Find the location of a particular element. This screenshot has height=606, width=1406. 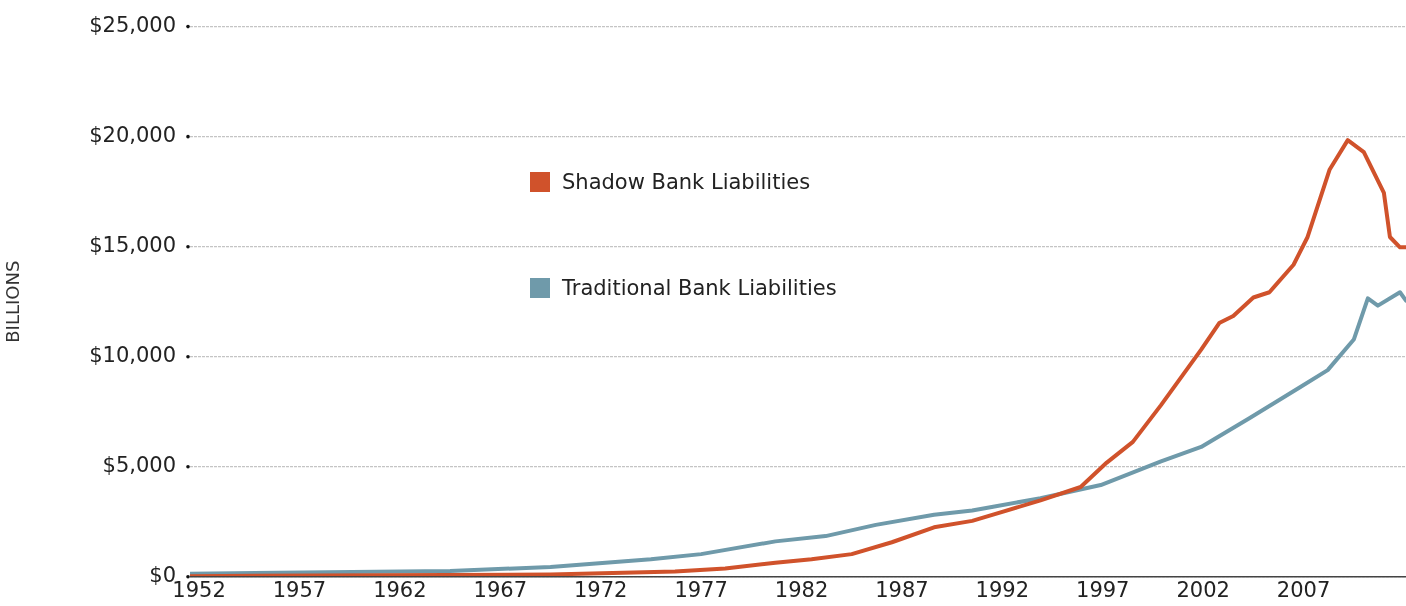

x-tick-label: 1962 is located at coordinates (400, 589).